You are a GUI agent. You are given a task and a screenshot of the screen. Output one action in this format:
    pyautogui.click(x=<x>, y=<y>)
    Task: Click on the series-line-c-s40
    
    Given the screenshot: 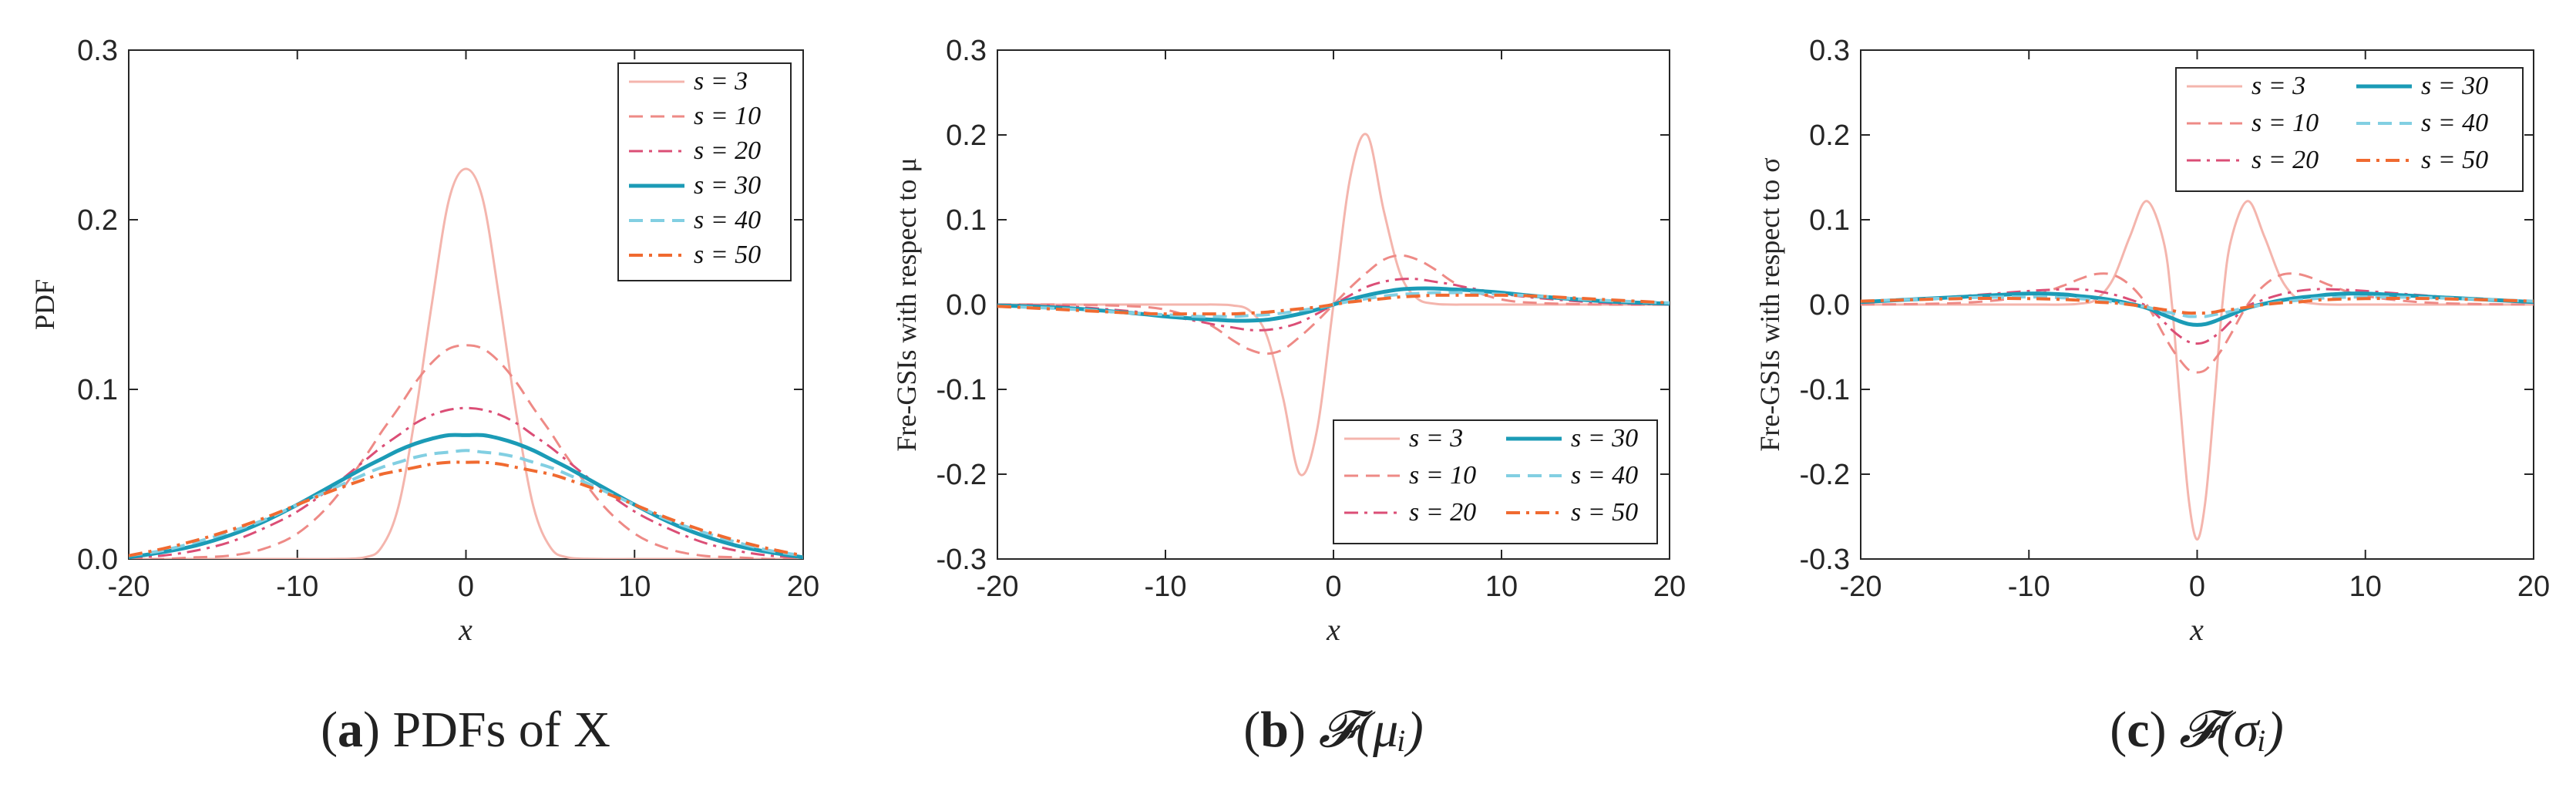 What is the action you would take?
    pyautogui.click(x=2197, y=306)
    